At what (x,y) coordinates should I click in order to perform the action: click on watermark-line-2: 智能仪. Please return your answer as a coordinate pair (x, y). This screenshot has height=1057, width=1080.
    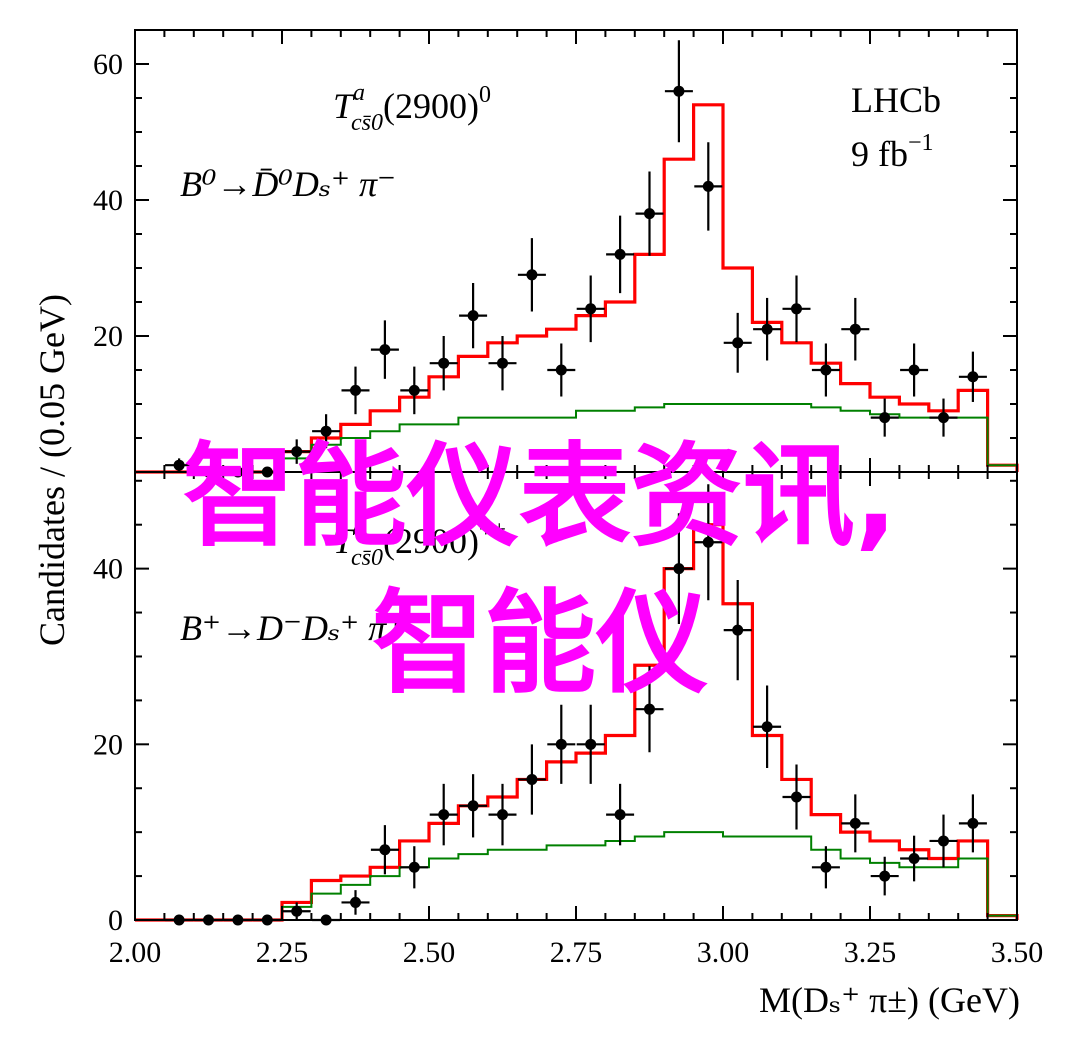
    Looking at the image, I should click on (540, 644).